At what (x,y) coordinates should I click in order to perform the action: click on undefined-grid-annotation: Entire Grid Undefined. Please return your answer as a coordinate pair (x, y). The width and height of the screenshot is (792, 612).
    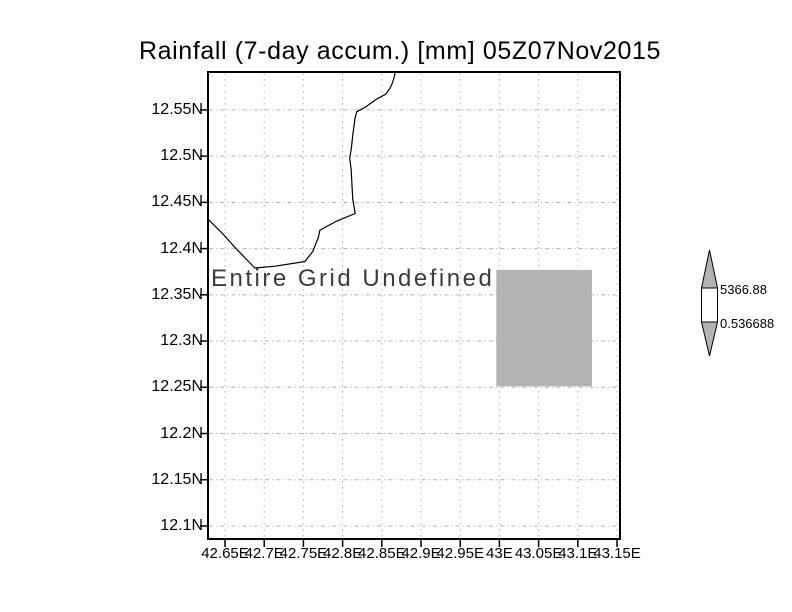
    Looking at the image, I should click on (353, 278).